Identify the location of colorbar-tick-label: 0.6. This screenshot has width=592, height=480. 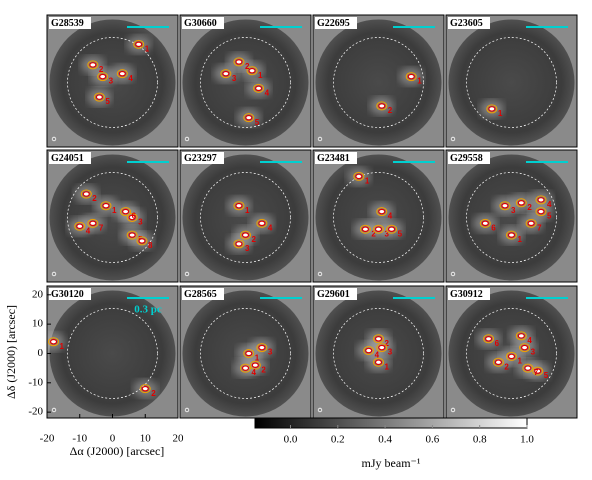
(433, 440).